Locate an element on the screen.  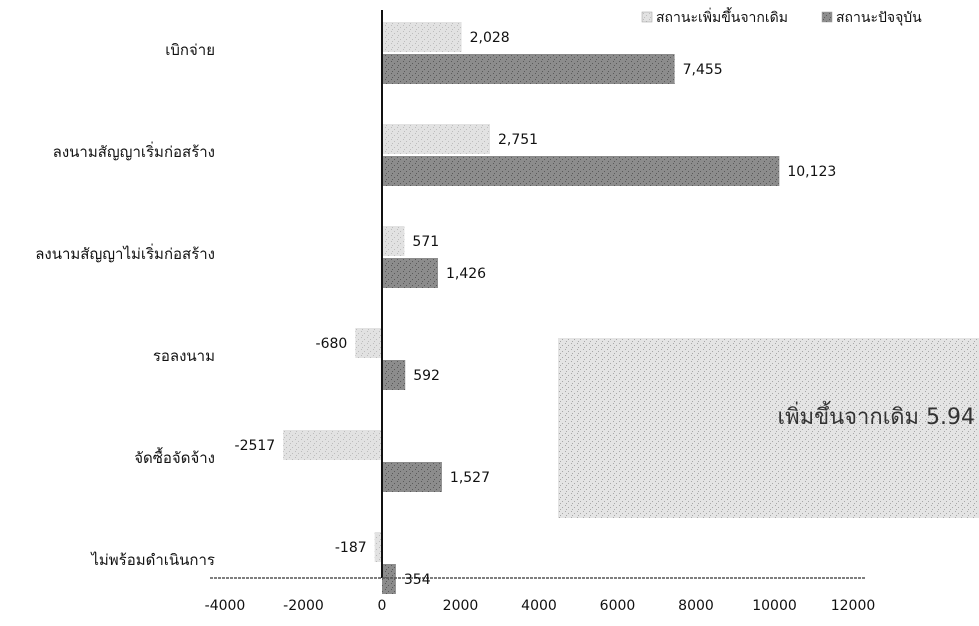
data-label-current-5: 354 is located at coordinates (417, 580).